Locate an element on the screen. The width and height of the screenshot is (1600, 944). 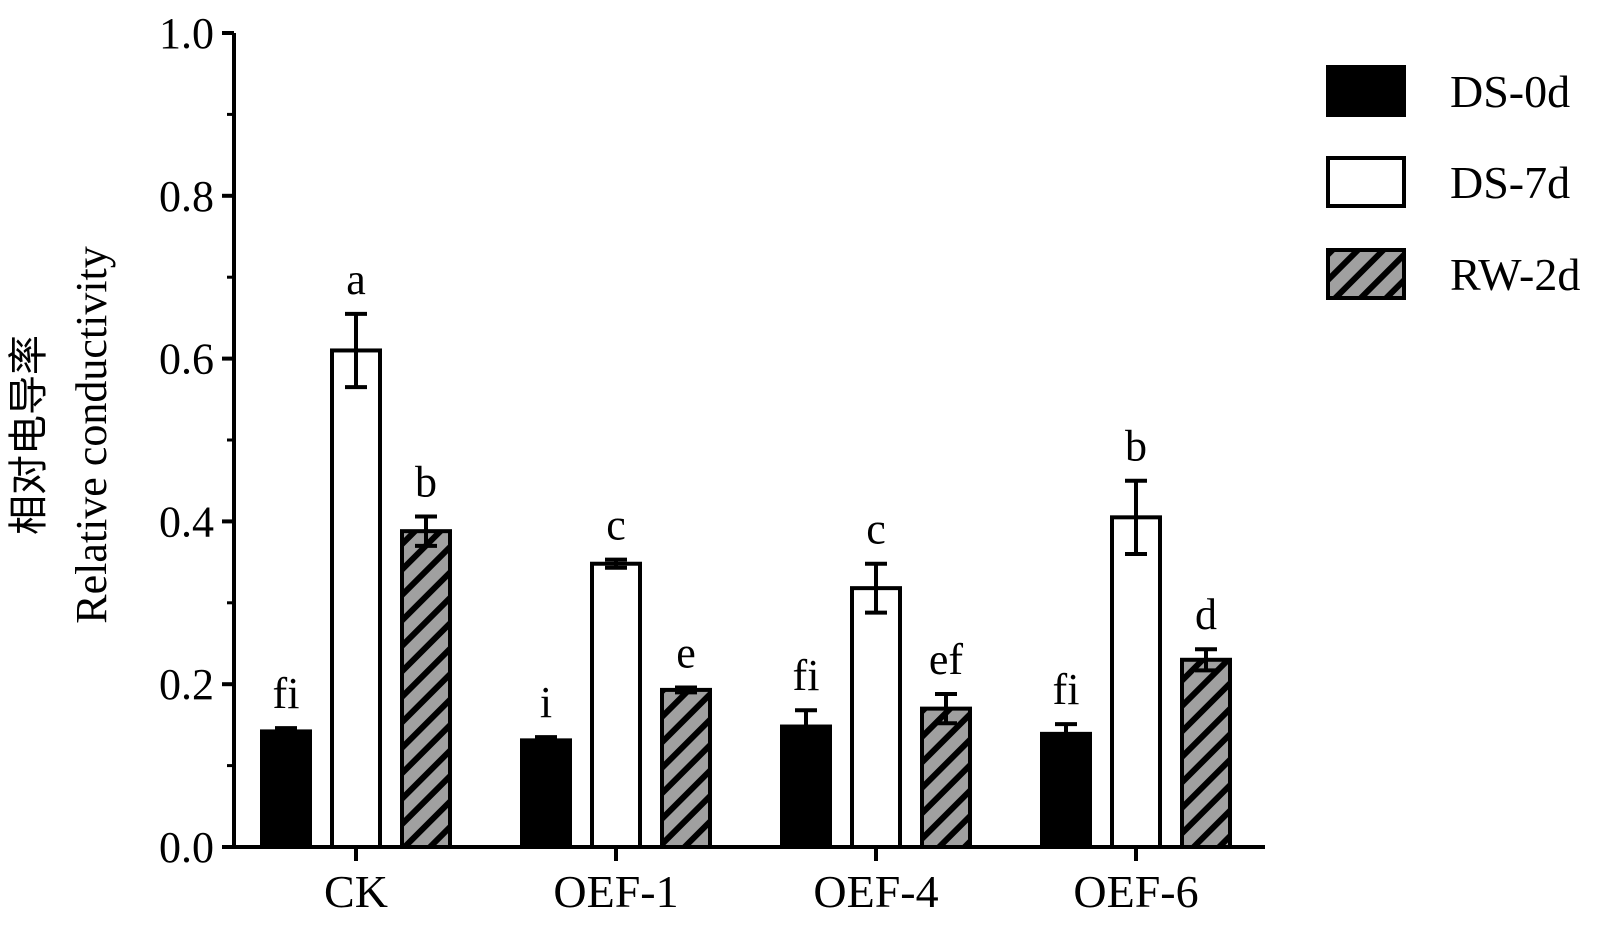
bar-ds-0d-ck is located at coordinates (286, 789).